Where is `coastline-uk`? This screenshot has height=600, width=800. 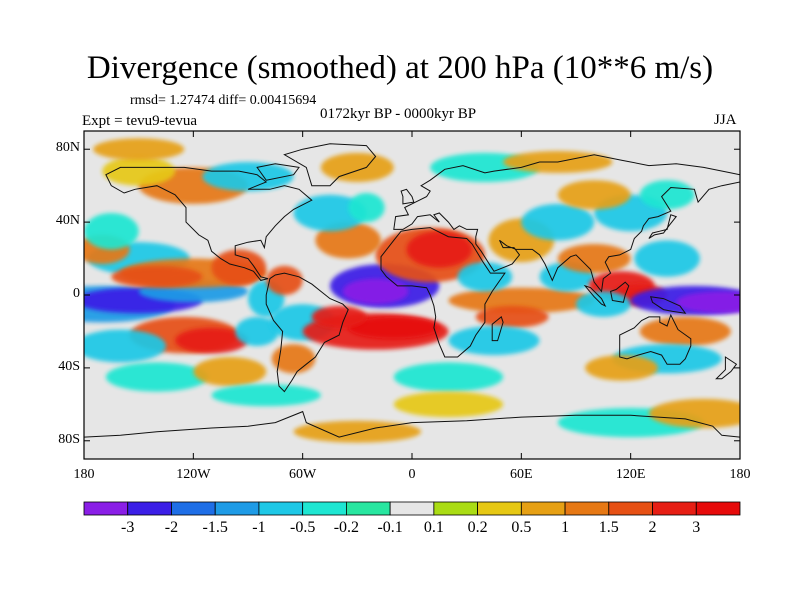 coastline-uk is located at coordinates (407, 196).